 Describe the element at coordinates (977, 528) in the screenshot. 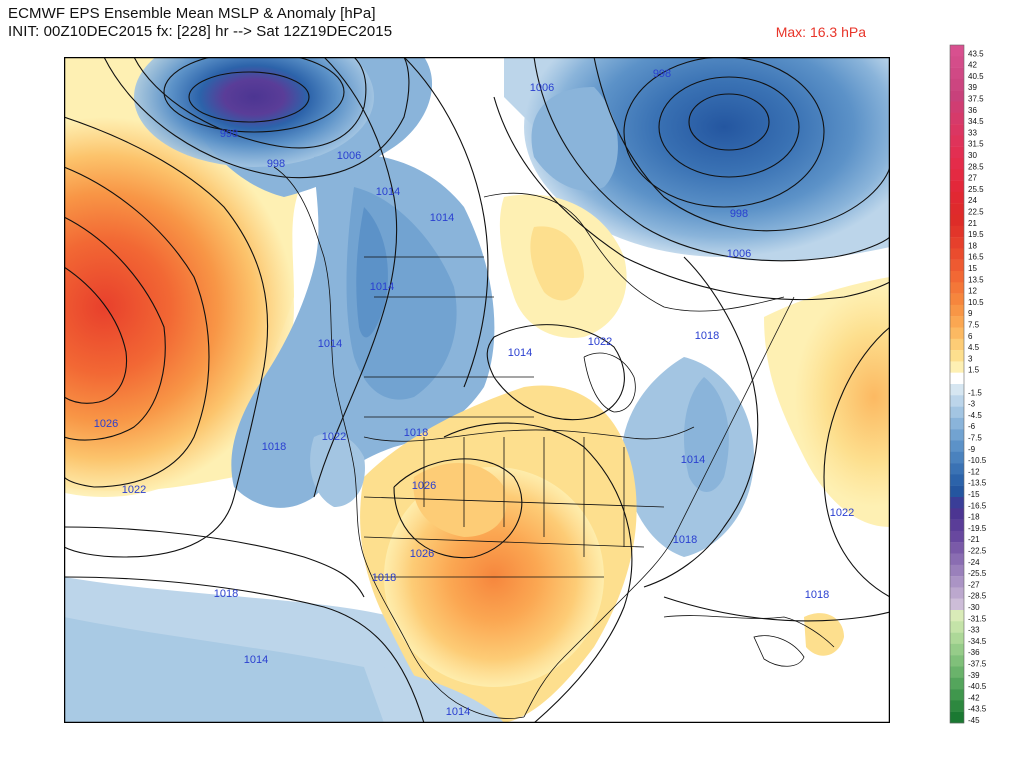

I see `legend-tick-label: -19.5` at that location.